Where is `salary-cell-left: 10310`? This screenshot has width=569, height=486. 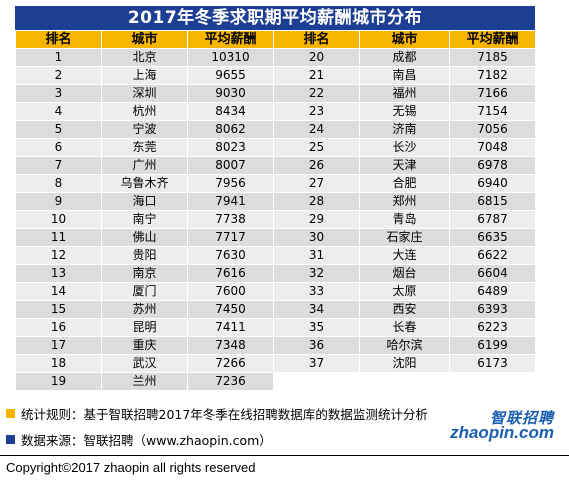
salary-cell-left: 10310 is located at coordinates (230, 57).